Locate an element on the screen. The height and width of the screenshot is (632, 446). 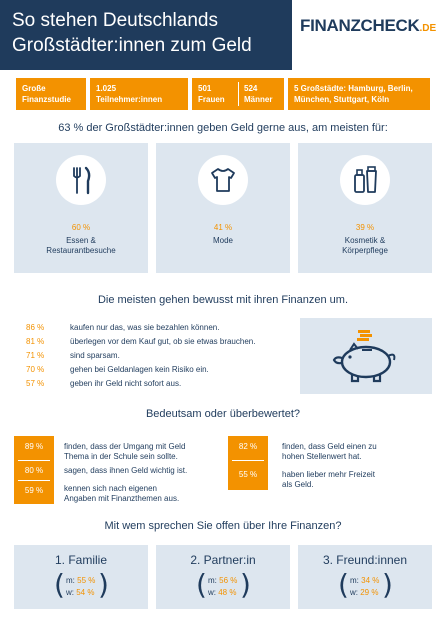
participants-box: 1.025 Teilnehmer:innen is located at coordinates (139, 94).